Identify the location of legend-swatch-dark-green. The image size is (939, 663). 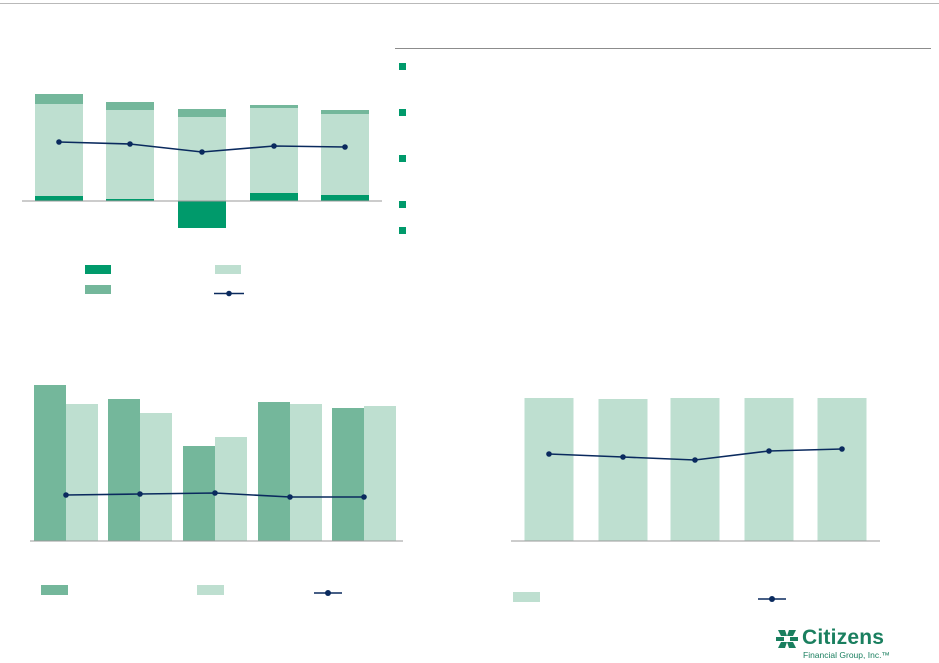
(98, 269).